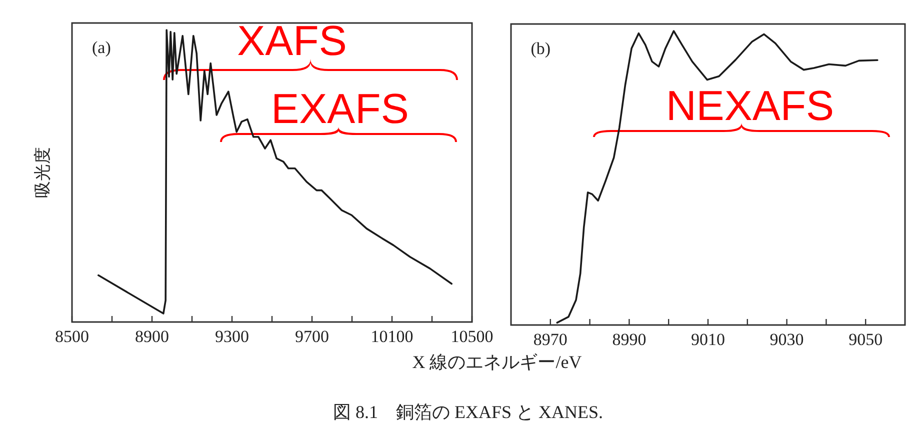  Describe the element at coordinates (750, 105) in the screenshot. I see `annotation: NEXAFS` at that location.